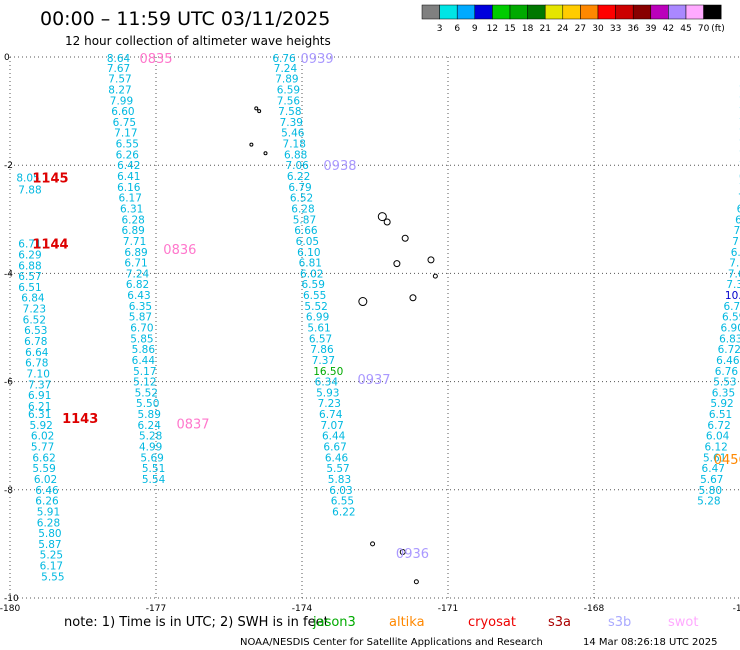 The height and width of the screenshot is (650, 740). What do you see at coordinates (289, 112) in the screenshot?
I see `wave-height-value: 7.58` at bounding box center [289, 112].